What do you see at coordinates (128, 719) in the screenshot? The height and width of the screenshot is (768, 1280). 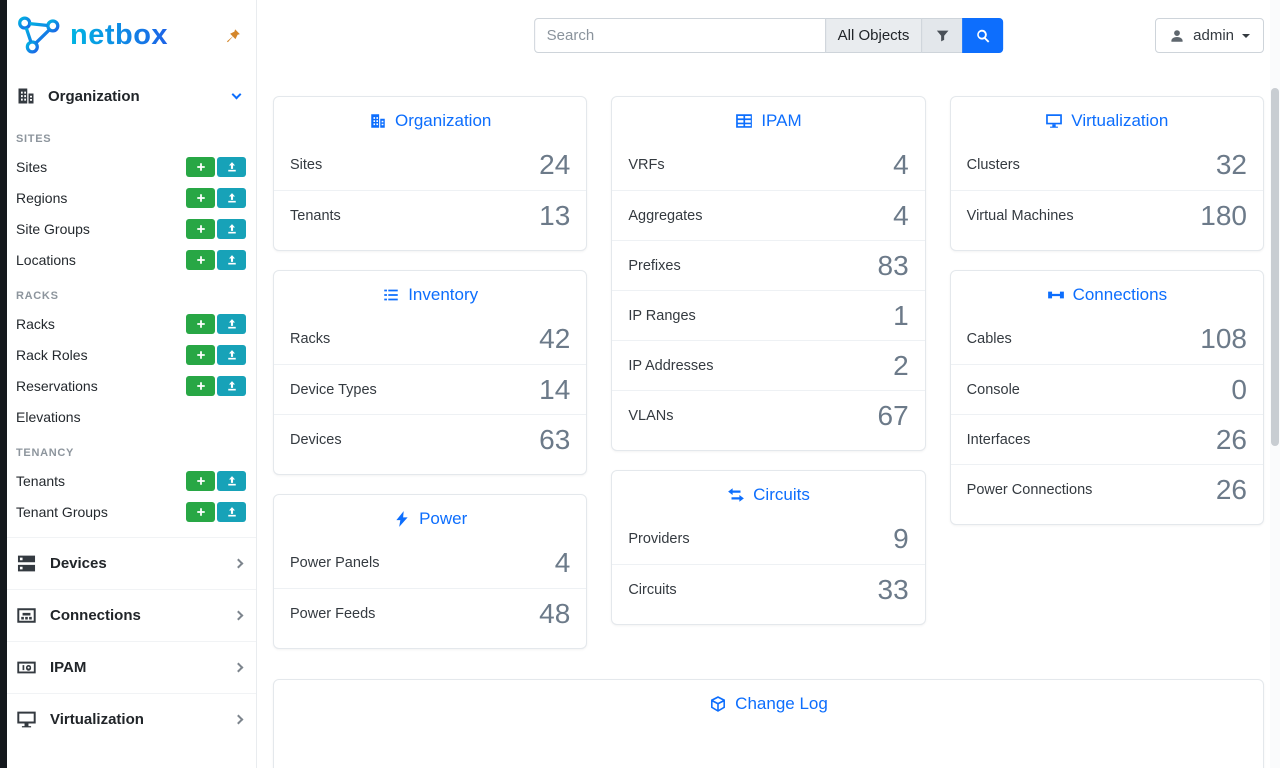 I see `sidebar-item-virtualization: Virtualization` at bounding box center [128, 719].